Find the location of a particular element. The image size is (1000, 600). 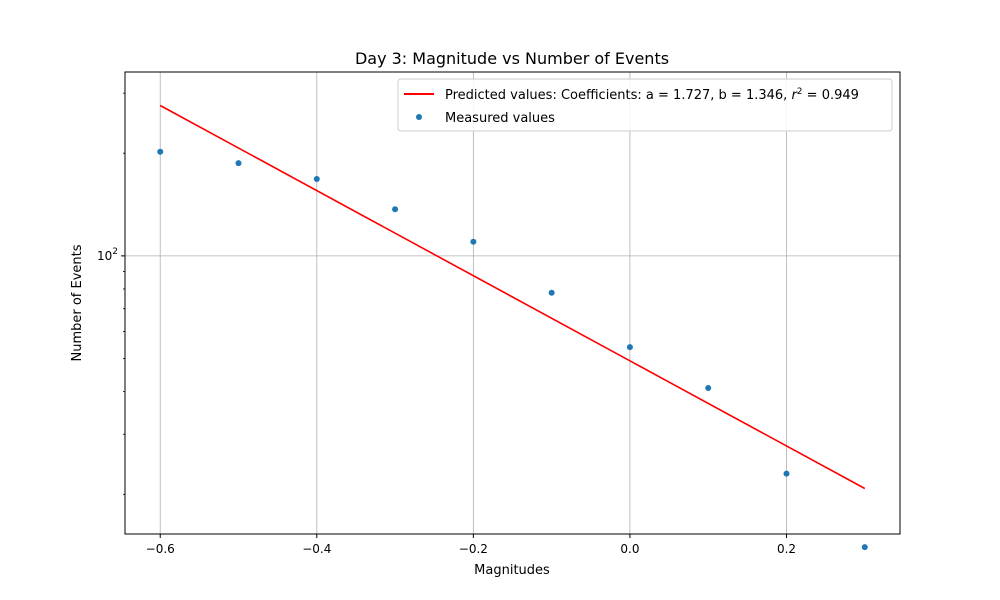

x-axis-ticks: −0.6 −0.4 −0.2 0.0 0.2 is located at coordinates (471, 545).